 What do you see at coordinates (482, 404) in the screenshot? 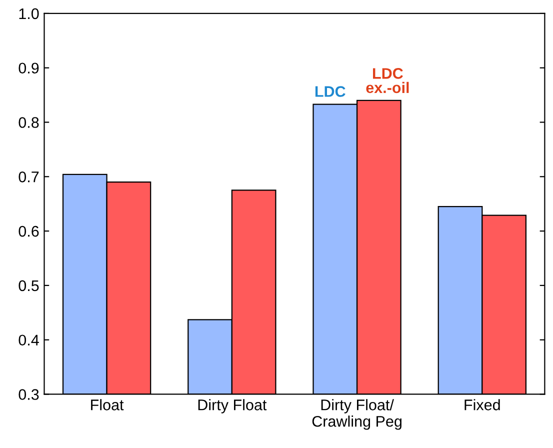
I see `x-tick-label: Fixed` at bounding box center [482, 404].